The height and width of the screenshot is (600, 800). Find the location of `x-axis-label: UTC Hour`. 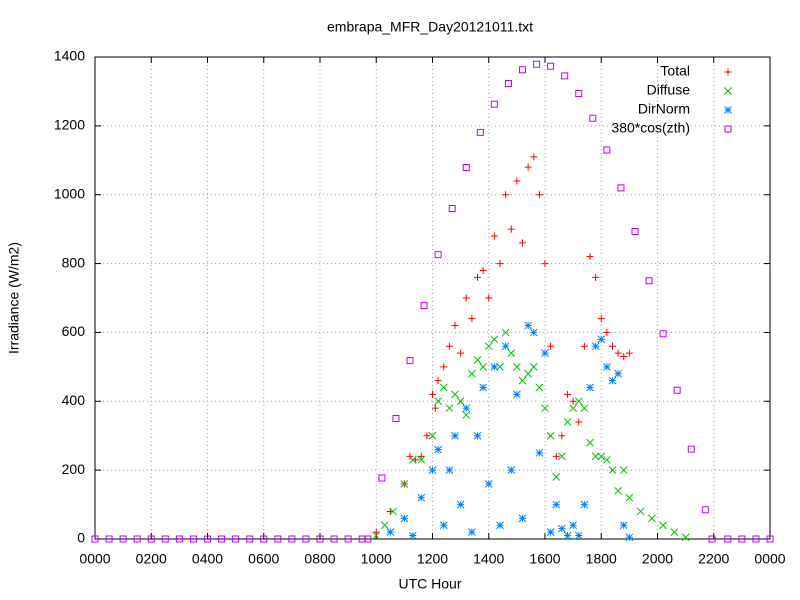

x-axis-label: UTC Hour is located at coordinates (429, 584).